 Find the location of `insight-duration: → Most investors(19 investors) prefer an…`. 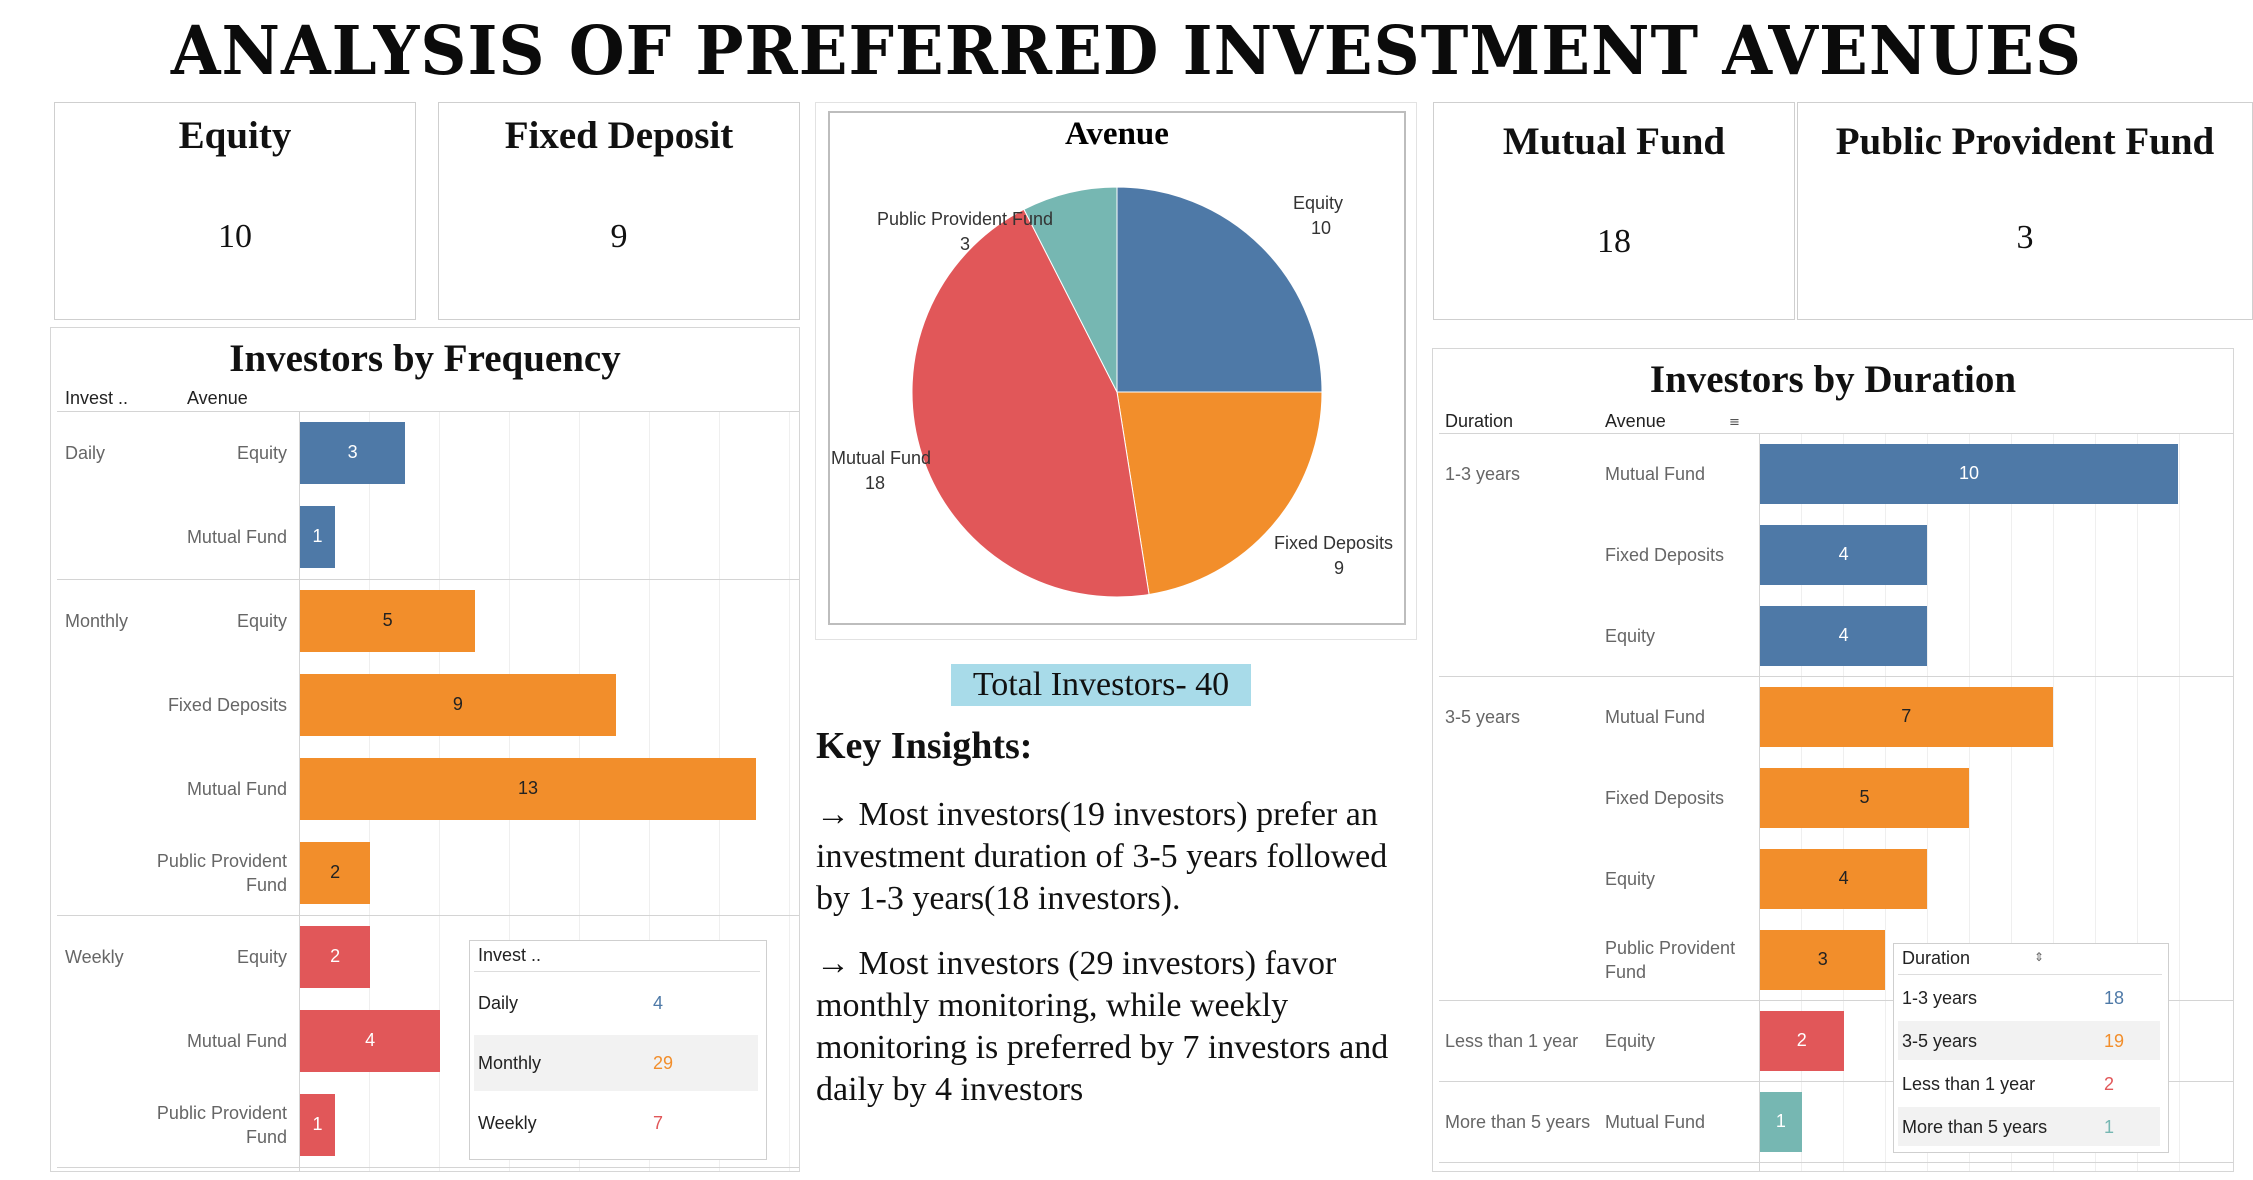

insight-duration: → Most investors(19 investors) prefer an… is located at coordinates (1102, 856).